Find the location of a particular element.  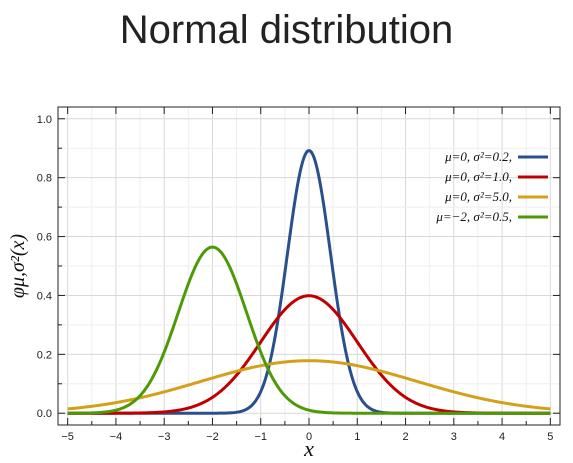

legend-label-2: μ=0, σ²=5.0, is located at coordinates (478, 196).